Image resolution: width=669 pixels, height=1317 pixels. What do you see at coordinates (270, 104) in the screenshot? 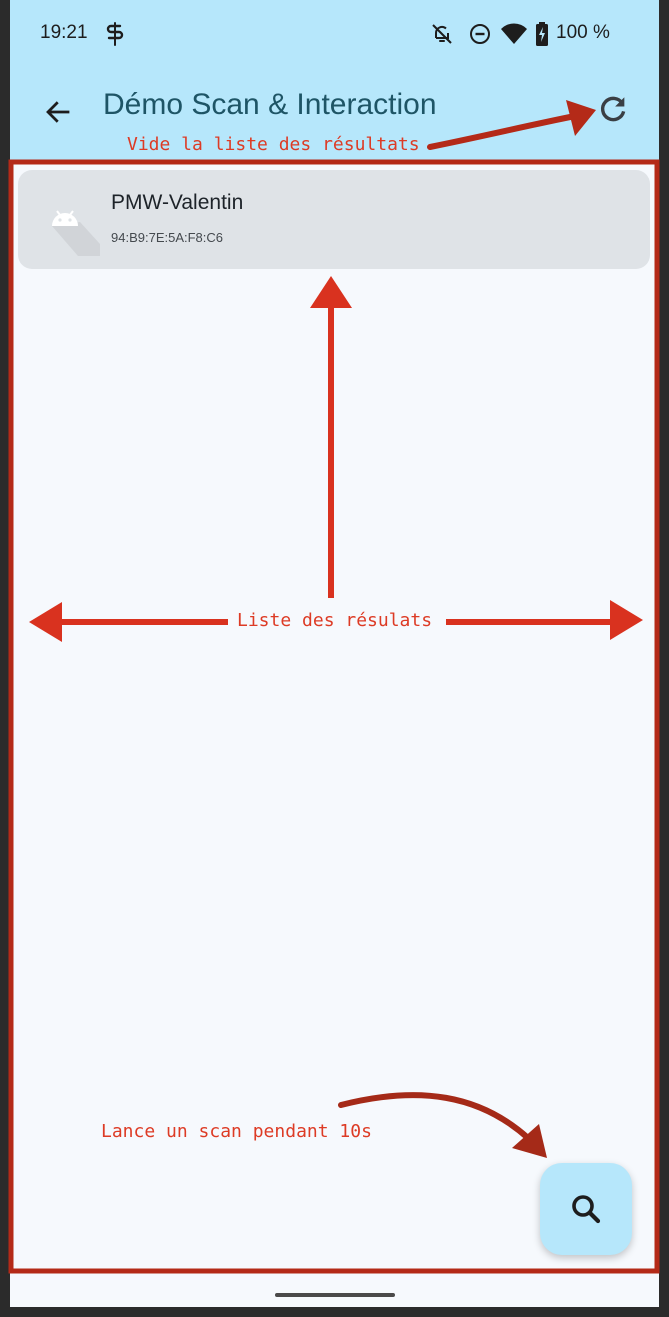
I see `page-title: Démo Scan & Interaction` at bounding box center [270, 104].